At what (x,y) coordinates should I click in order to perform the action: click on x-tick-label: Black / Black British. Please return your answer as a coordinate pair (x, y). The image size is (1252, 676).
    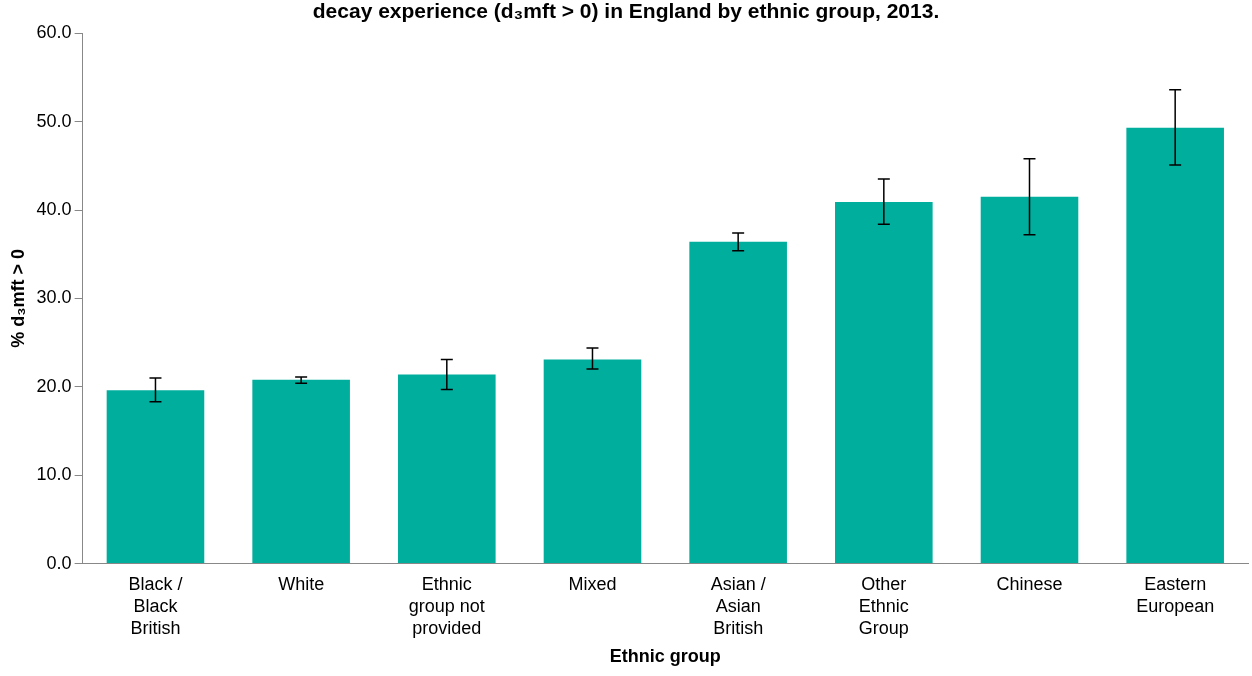
    Looking at the image, I should click on (155, 606).